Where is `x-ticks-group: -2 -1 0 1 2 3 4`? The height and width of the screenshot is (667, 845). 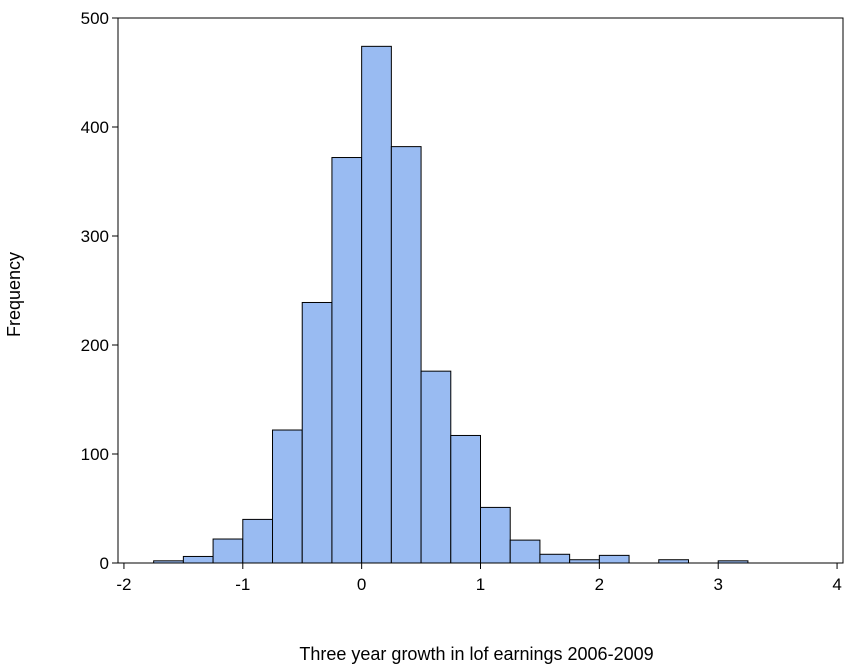 x-ticks-group: -2 -1 0 1 2 3 4 is located at coordinates (479, 578).